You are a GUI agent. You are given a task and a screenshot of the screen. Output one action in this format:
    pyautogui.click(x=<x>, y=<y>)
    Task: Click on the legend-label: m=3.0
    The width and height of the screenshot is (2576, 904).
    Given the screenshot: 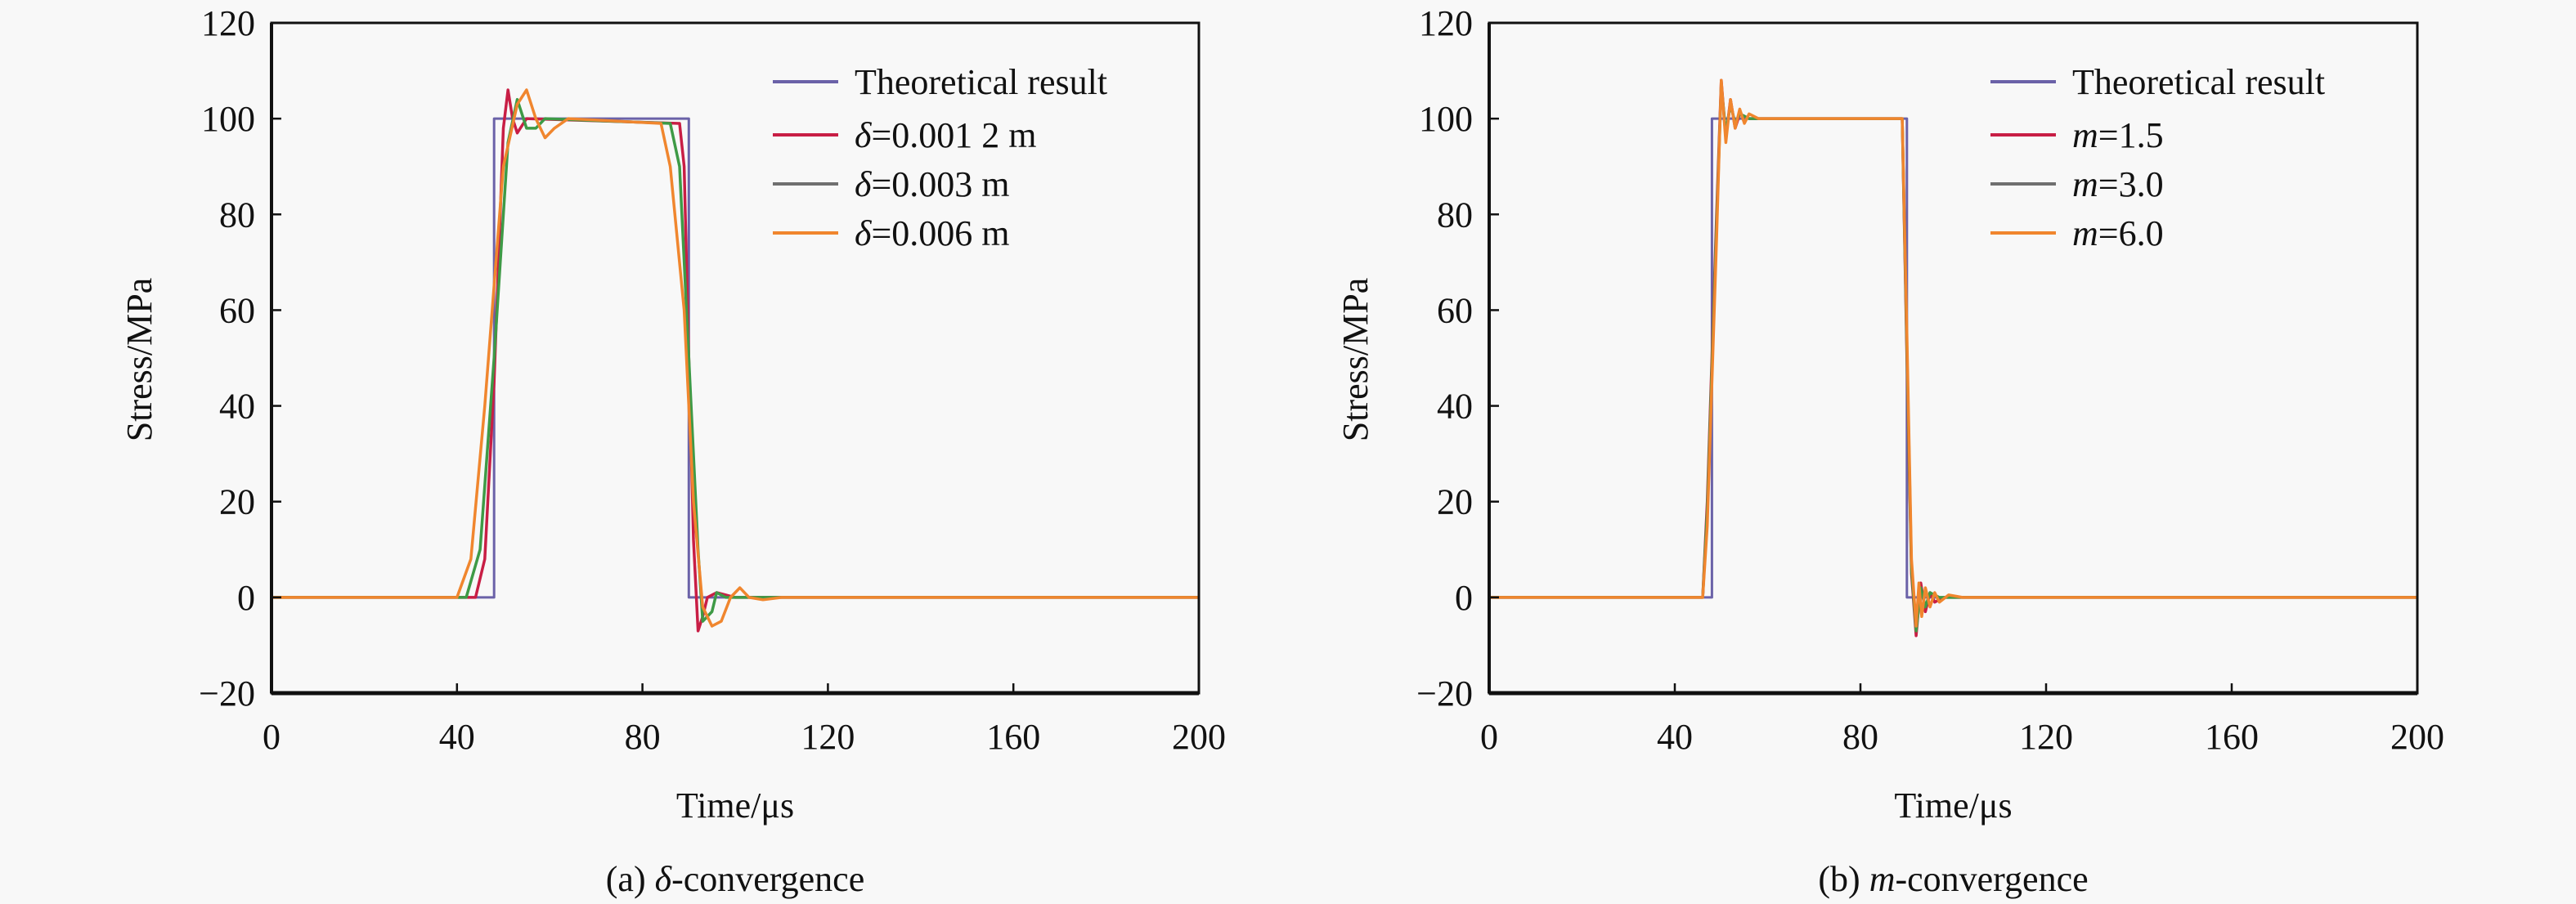 What is the action you would take?
    pyautogui.click(x=2118, y=184)
    